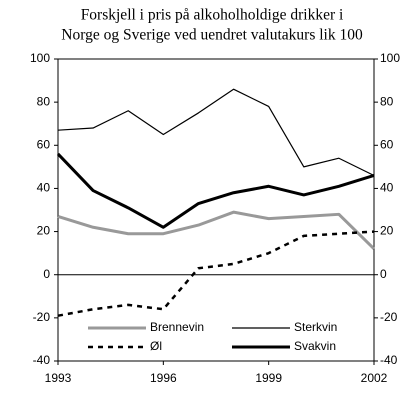  What do you see at coordinates (374, 378) in the screenshot?
I see `x-tick-label: 2002` at bounding box center [374, 378].